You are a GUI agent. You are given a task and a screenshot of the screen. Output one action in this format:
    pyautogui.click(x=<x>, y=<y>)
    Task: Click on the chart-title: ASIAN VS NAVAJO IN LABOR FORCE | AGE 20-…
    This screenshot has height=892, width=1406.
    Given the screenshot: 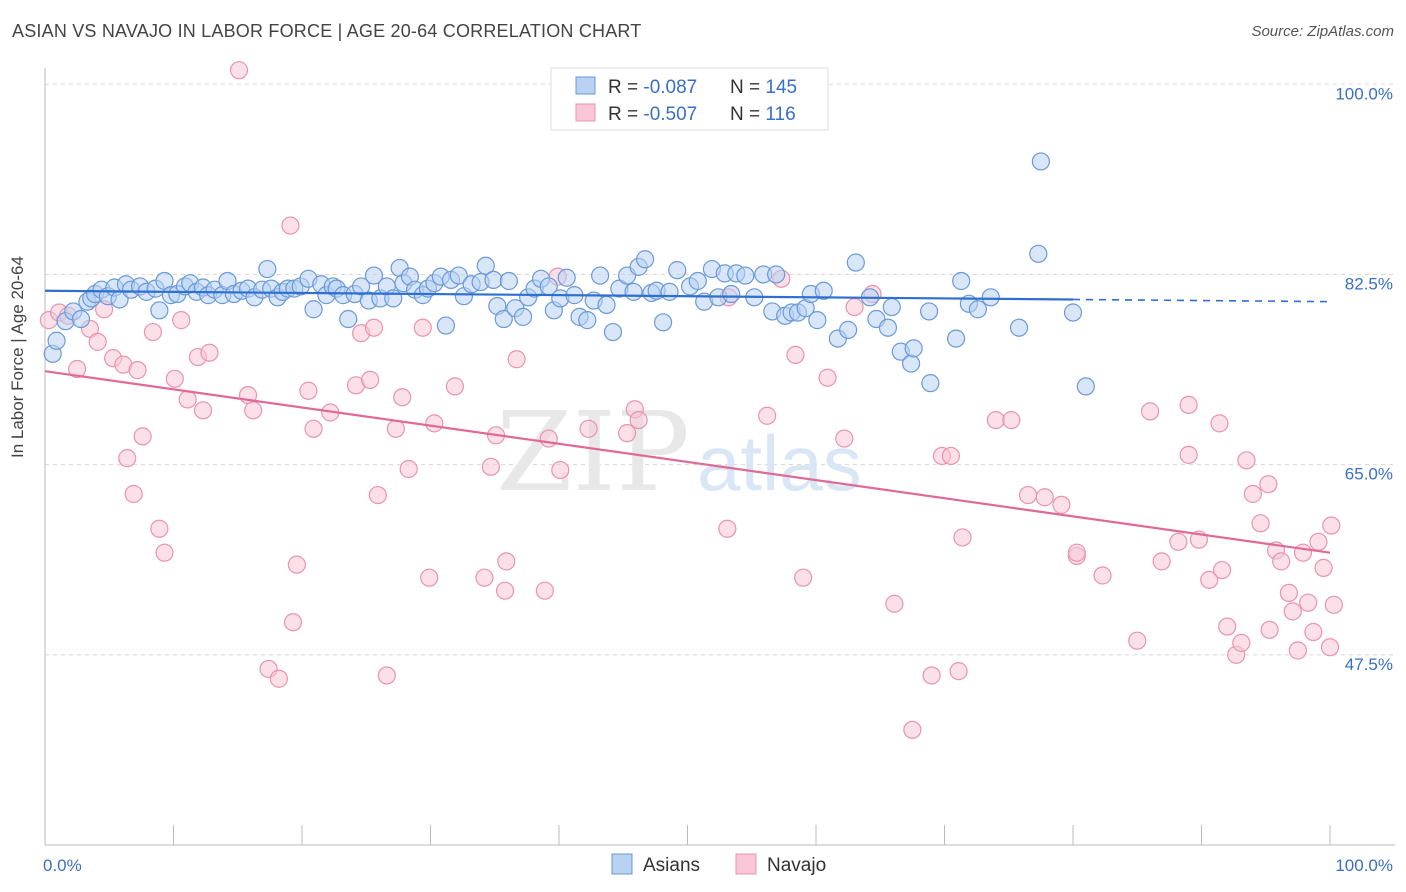 What is the action you would take?
    pyautogui.click(x=327, y=31)
    